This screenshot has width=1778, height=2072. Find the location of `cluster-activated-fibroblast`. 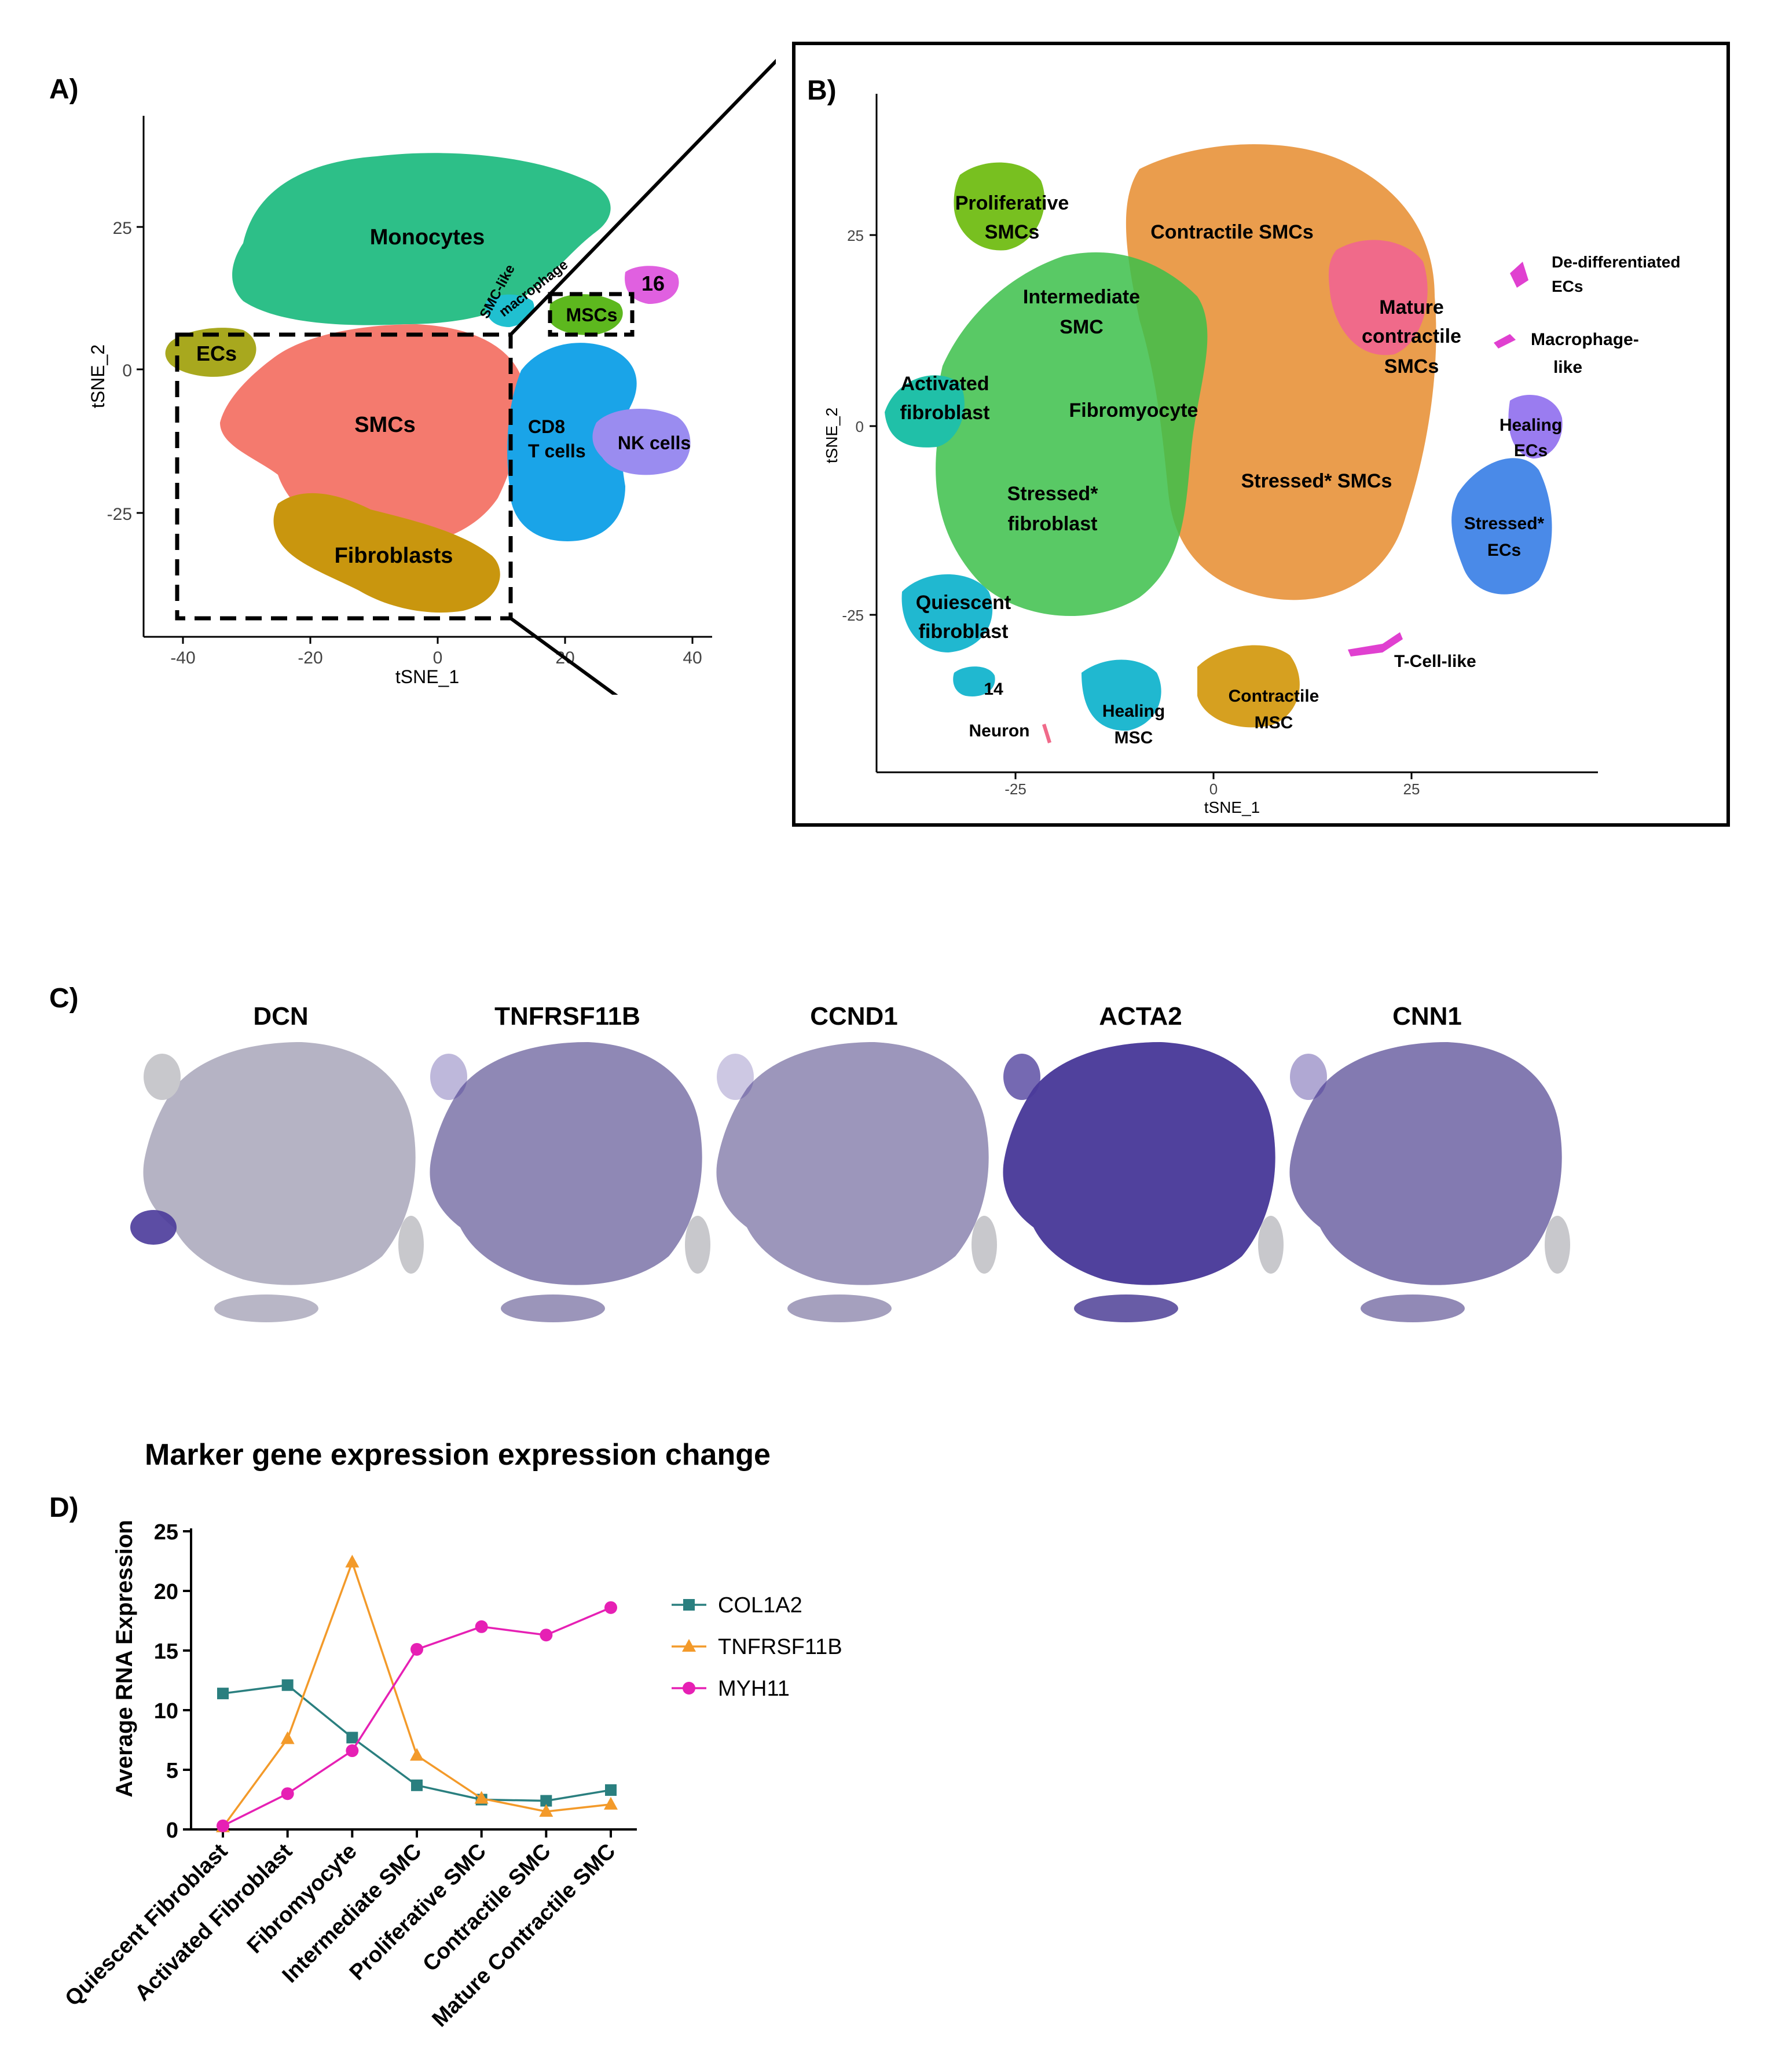

cluster-activated-fibroblast is located at coordinates (925, 411).